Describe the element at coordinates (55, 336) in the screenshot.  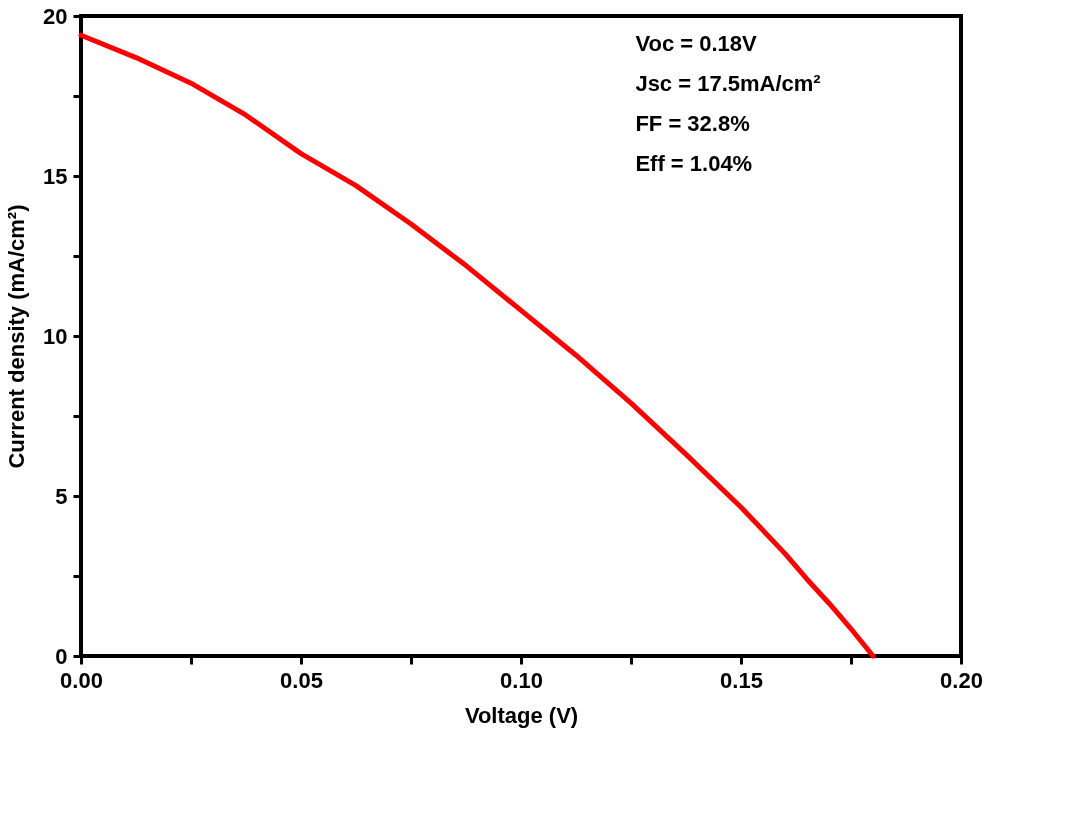
I see `y-tick-label: 10` at that location.